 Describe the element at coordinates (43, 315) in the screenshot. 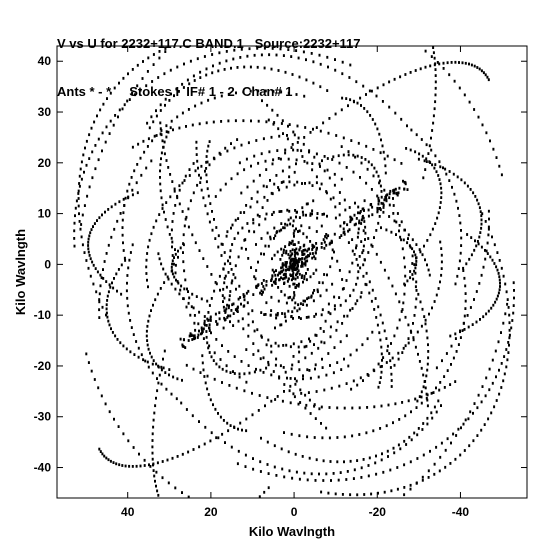

I see `y-tick-label: -10` at that location.